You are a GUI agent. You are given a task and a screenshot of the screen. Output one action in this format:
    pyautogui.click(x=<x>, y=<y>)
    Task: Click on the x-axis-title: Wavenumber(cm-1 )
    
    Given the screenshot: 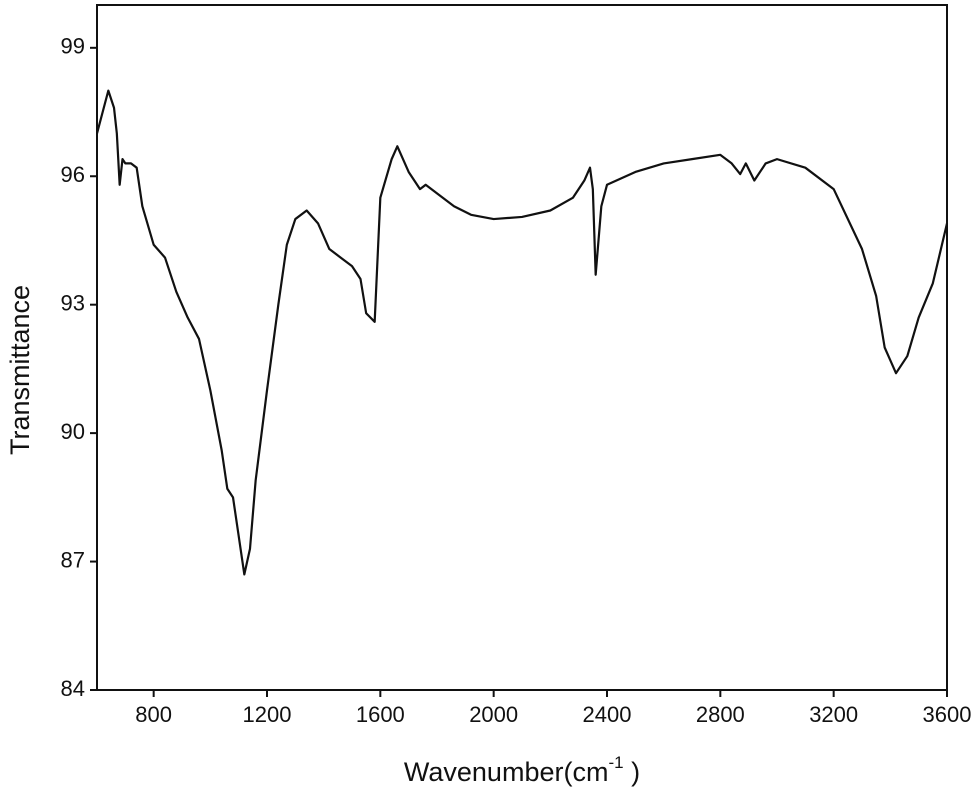 What is the action you would take?
    pyautogui.click(x=522, y=770)
    